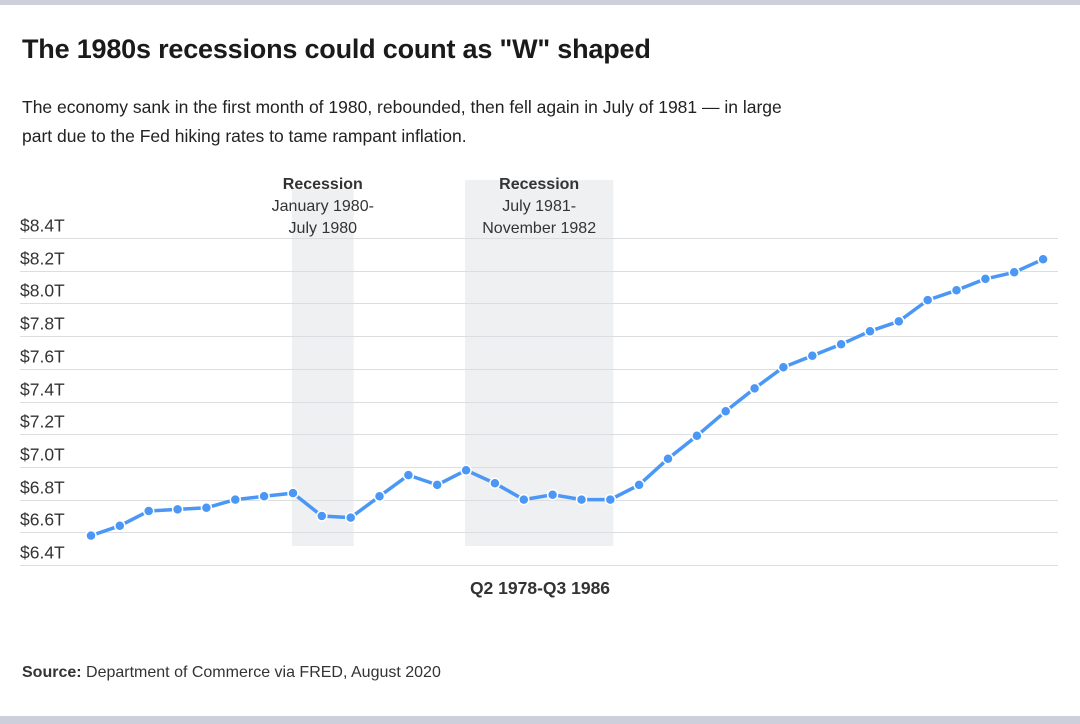 The image size is (1080, 724). What do you see at coordinates (552, 494) in the screenshot?
I see `data-point-Q2-1982` at bounding box center [552, 494].